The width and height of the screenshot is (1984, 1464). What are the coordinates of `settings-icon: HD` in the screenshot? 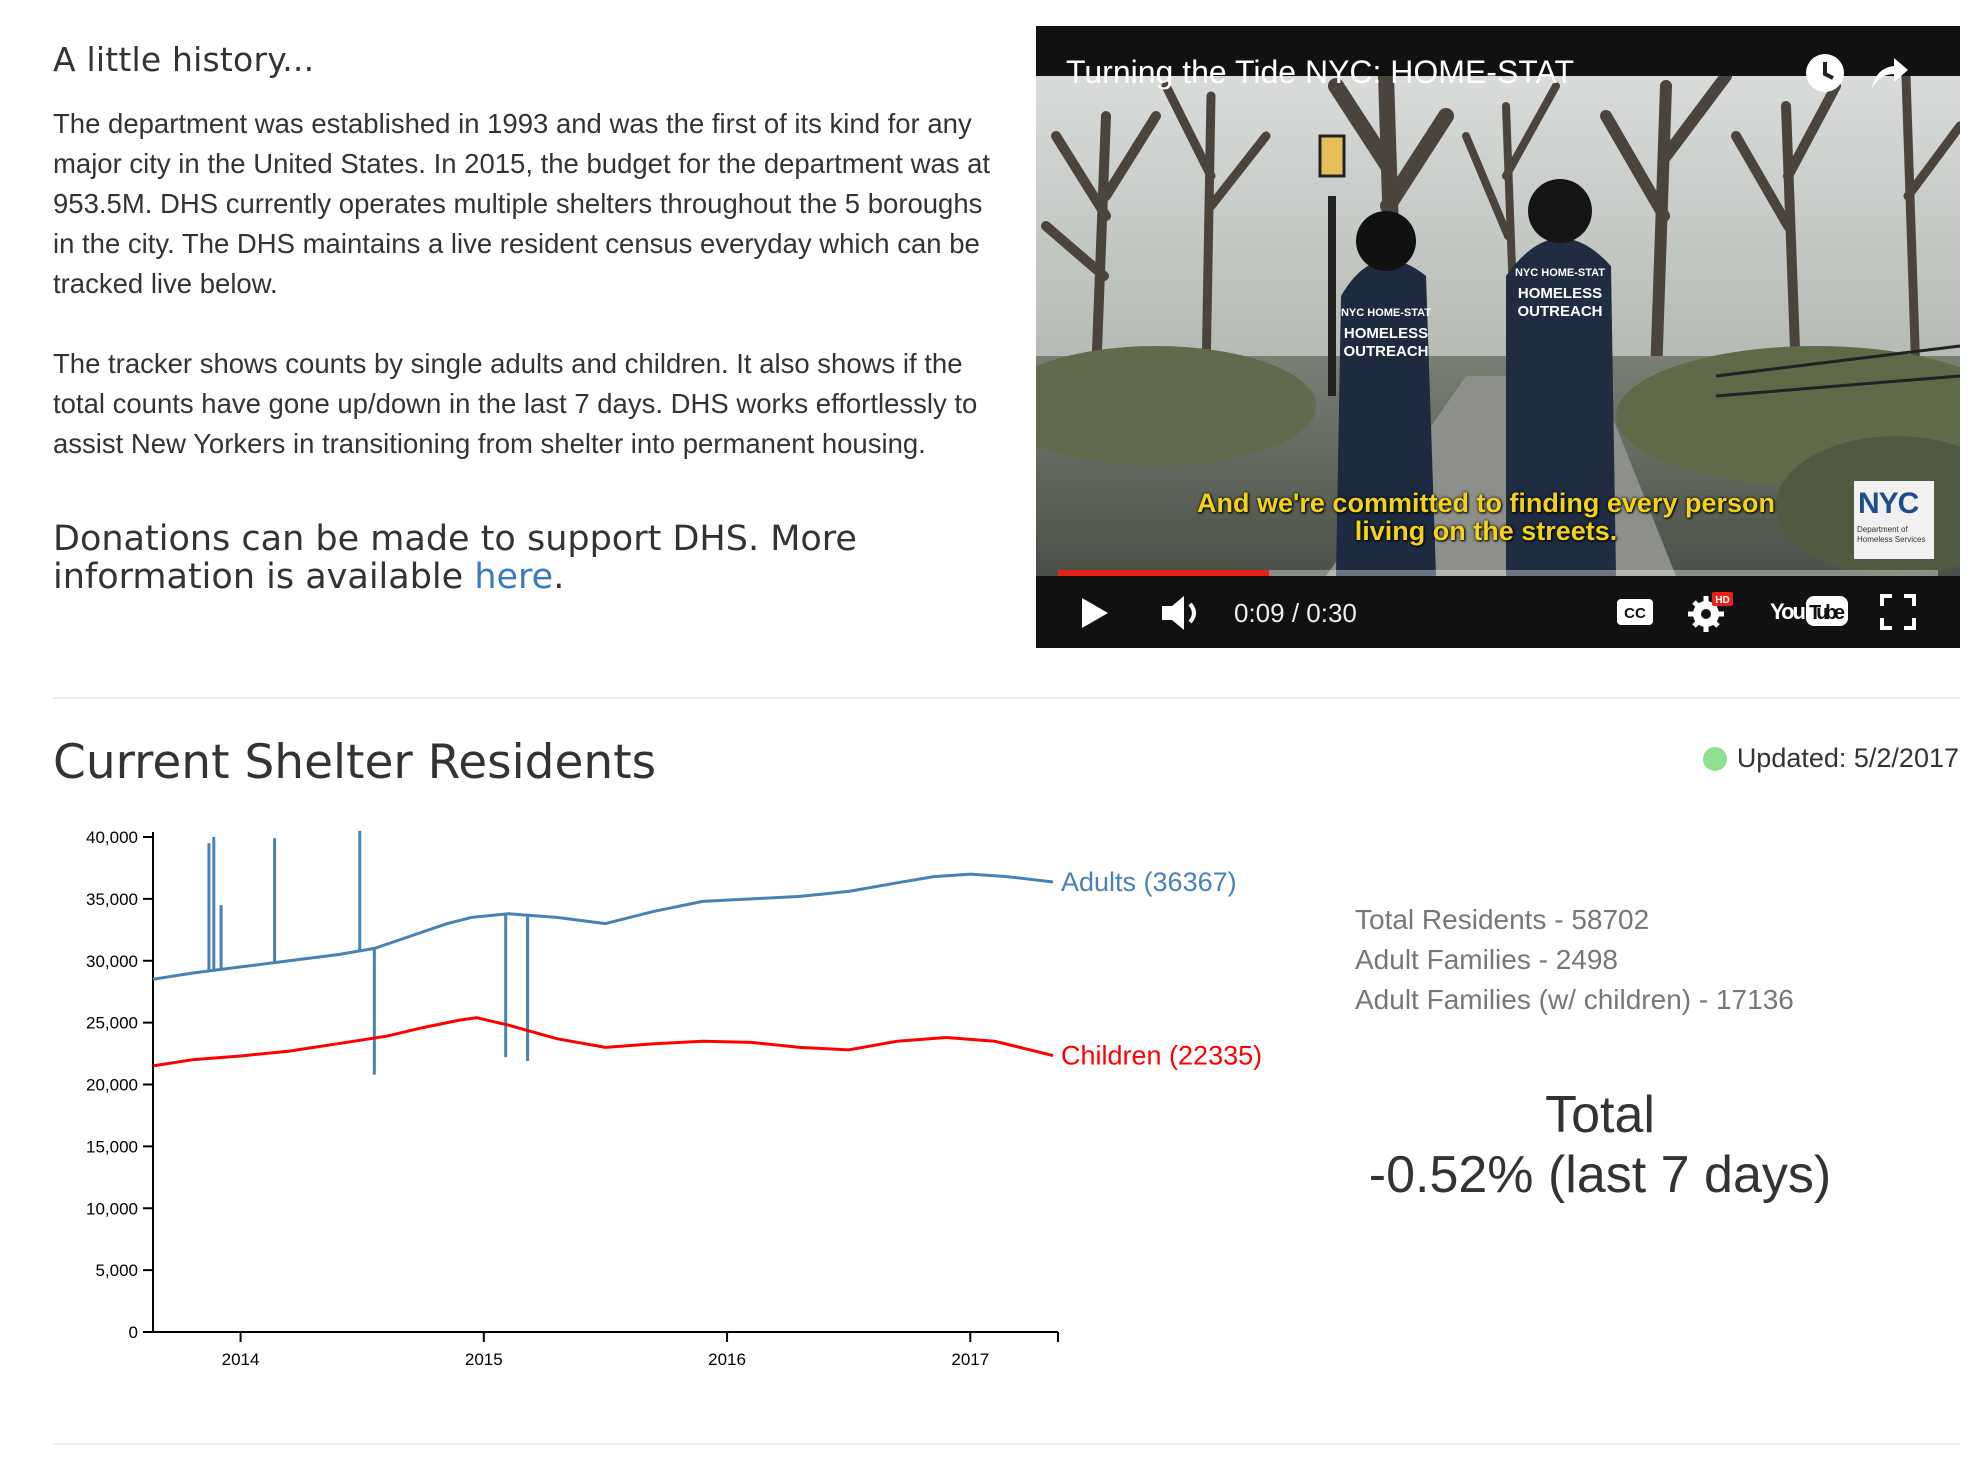 It's located at (1710, 611).